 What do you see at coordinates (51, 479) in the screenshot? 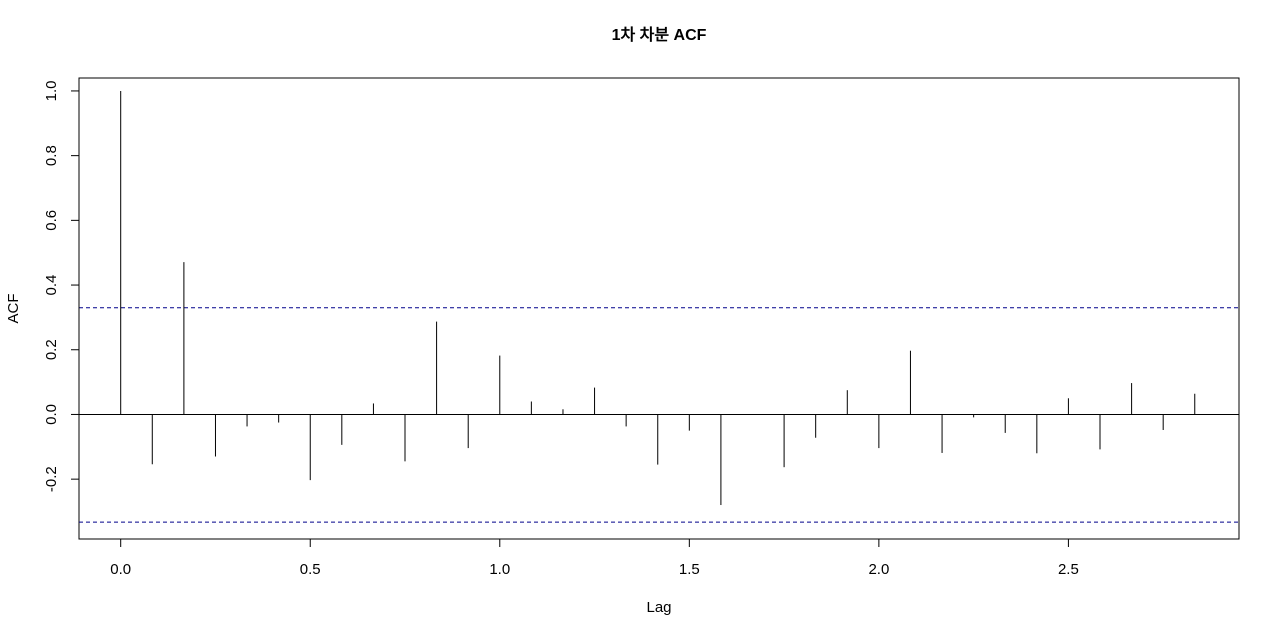
I see `y-tick-label: -0.2` at bounding box center [51, 479].